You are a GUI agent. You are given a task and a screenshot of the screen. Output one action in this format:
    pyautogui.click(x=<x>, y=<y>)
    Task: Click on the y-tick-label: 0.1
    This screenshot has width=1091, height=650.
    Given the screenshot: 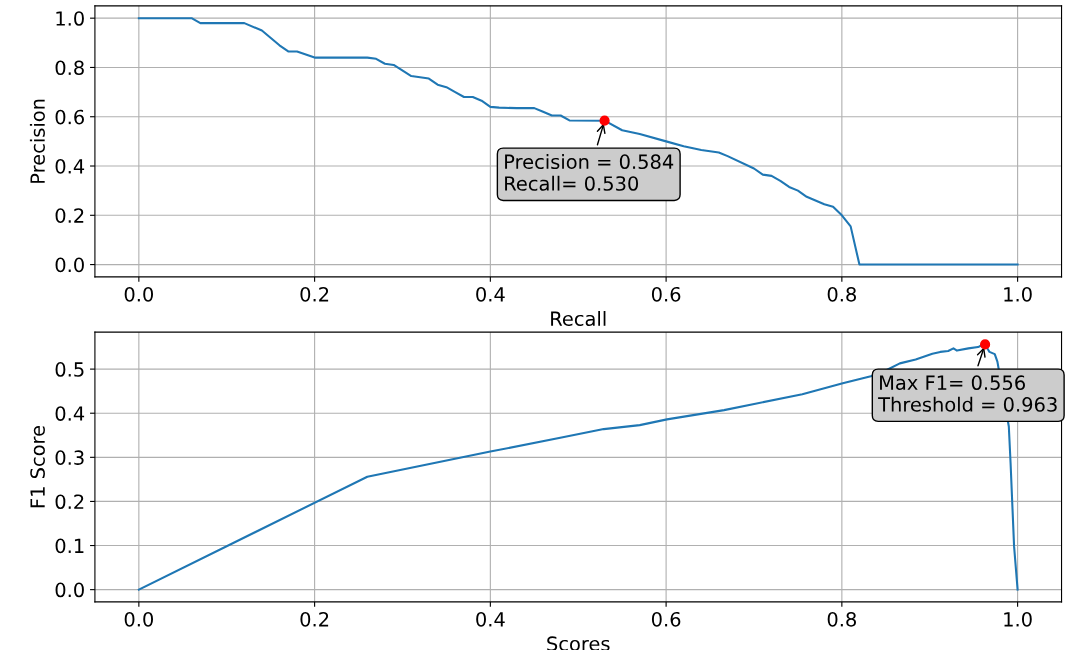 What is the action you would take?
    pyautogui.click(x=69, y=546)
    